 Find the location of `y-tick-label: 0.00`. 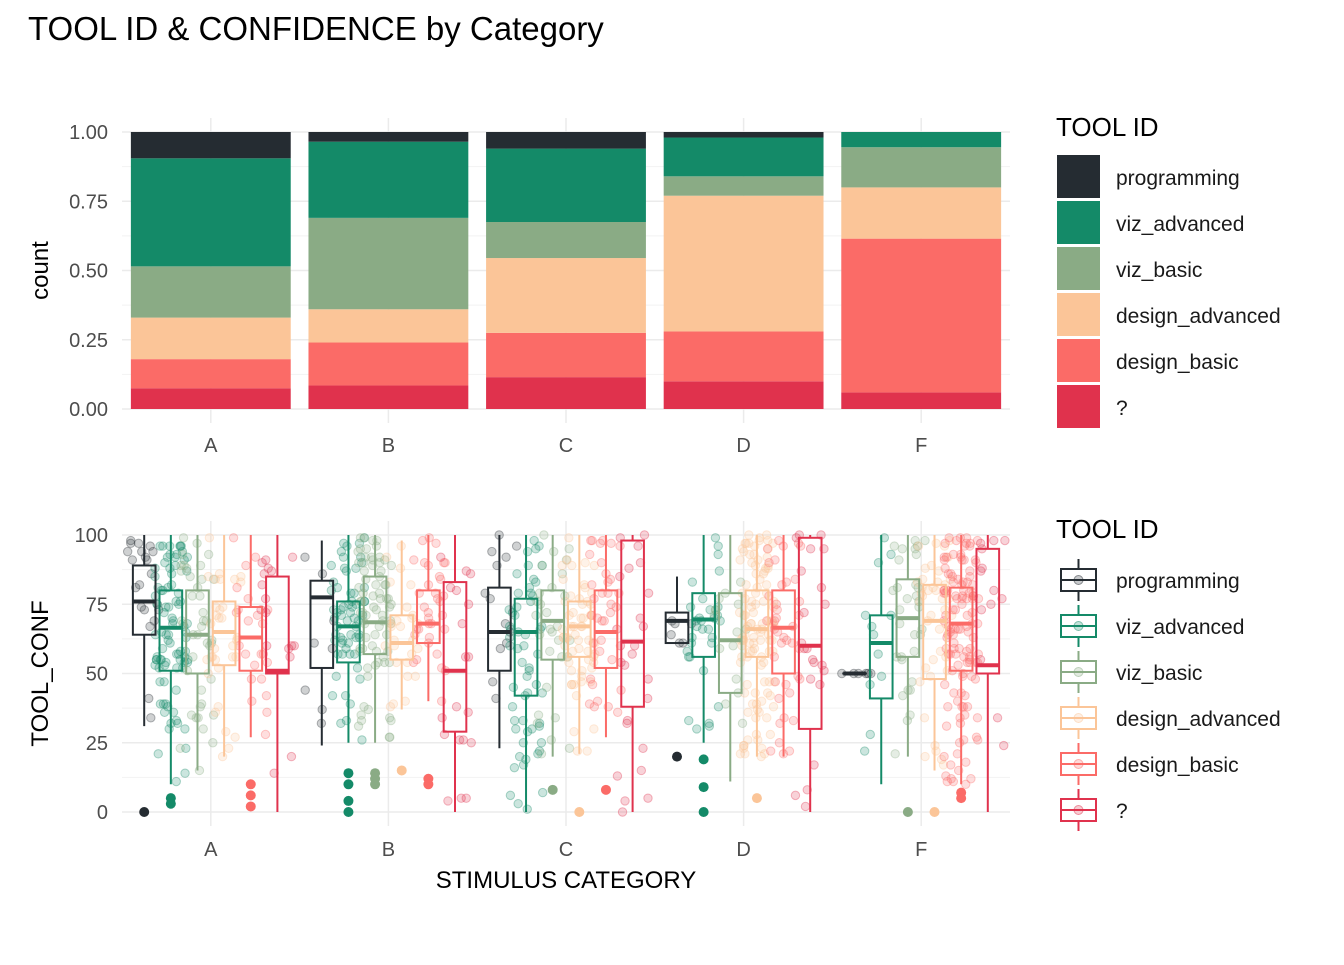

y-tick-label: 0.00 is located at coordinates (88, 410).